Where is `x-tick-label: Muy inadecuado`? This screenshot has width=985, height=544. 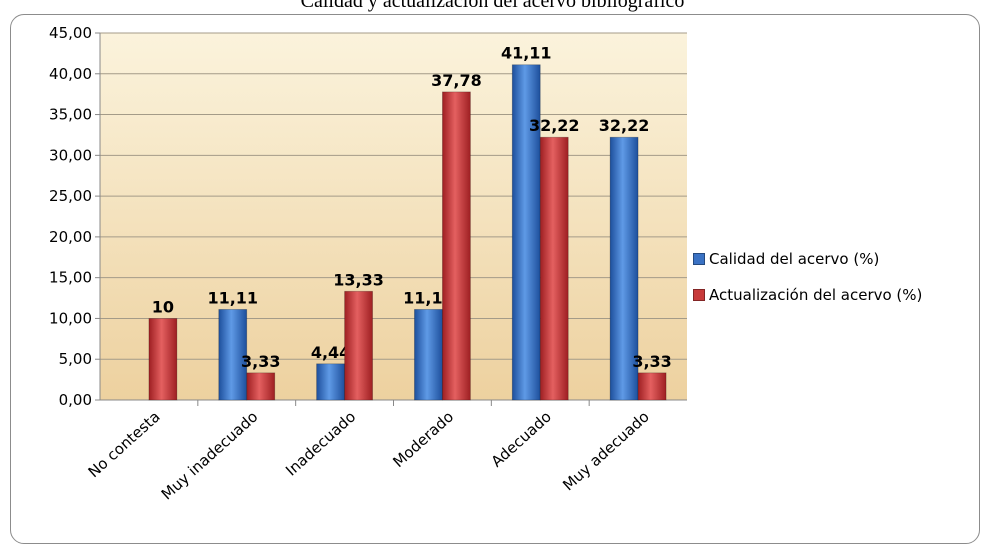 x-tick-label: Muy inadecuado is located at coordinates (210, 456).